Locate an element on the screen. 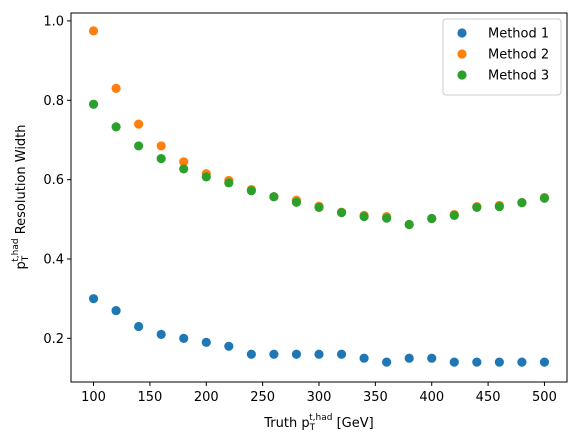 This screenshot has height=444, width=579. x-tick-label: 250 is located at coordinates (262, 397).